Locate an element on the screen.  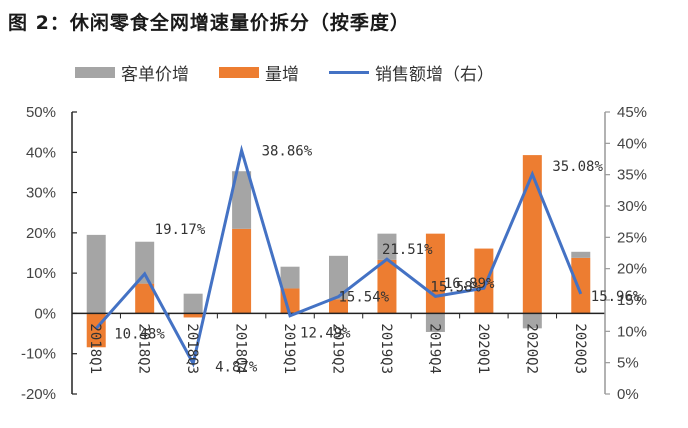
legend-label: 量增 is located at coordinates (282, 75).